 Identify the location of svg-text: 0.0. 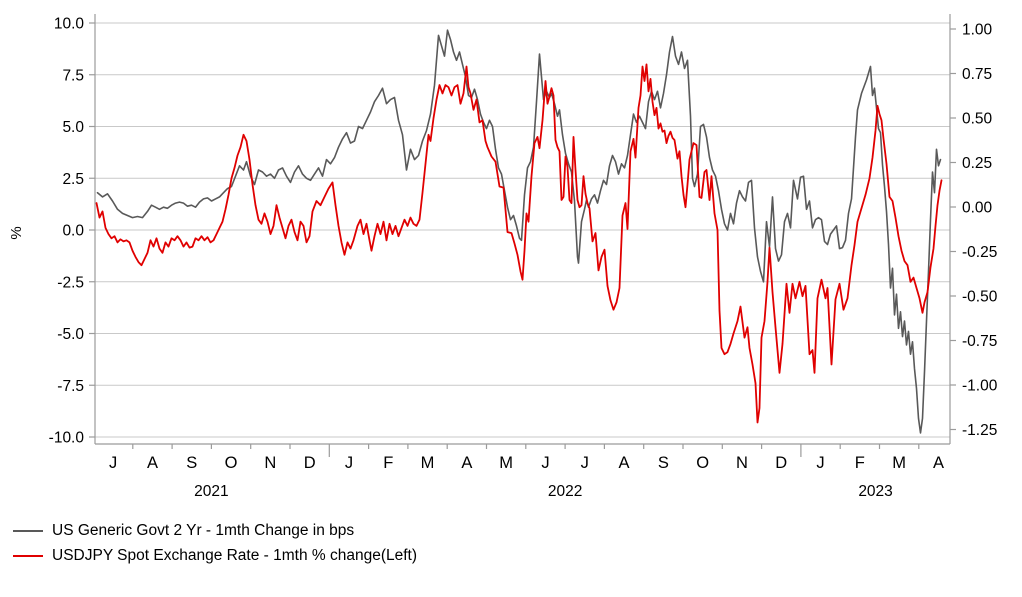
(73, 231).